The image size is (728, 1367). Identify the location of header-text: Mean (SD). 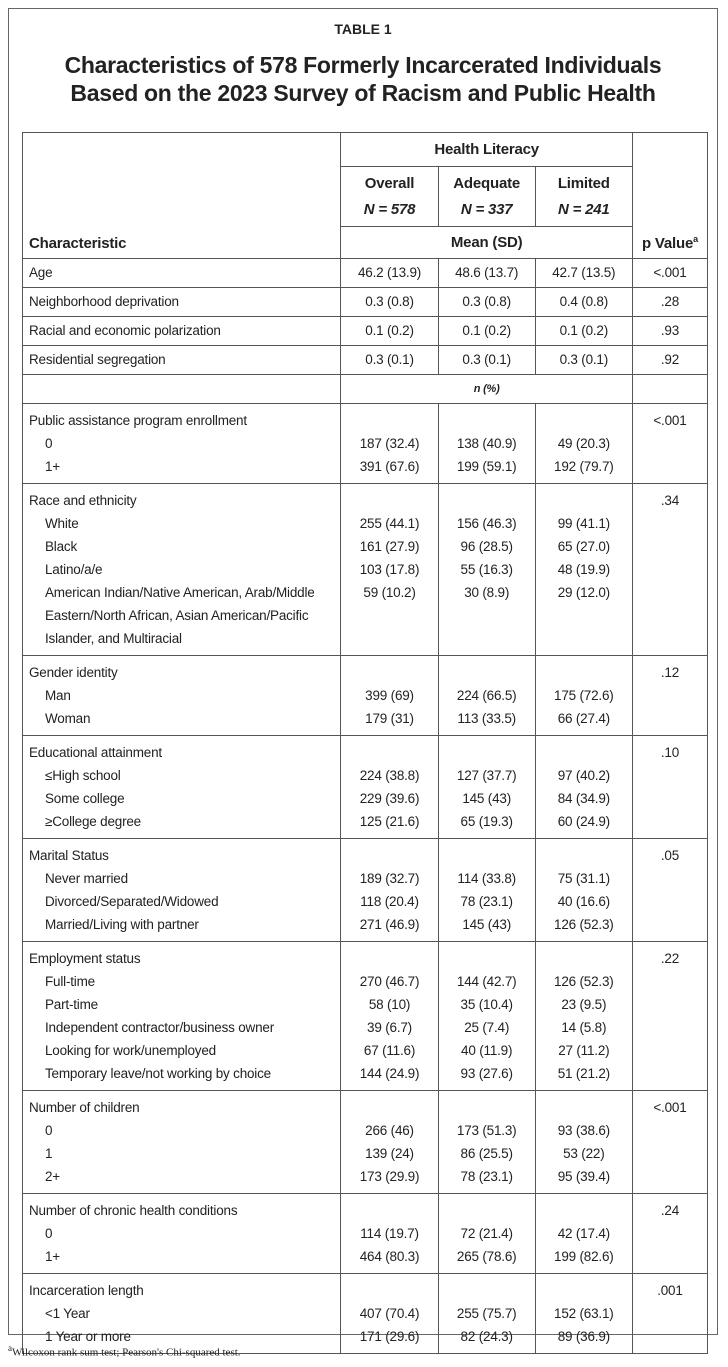
(486, 242).